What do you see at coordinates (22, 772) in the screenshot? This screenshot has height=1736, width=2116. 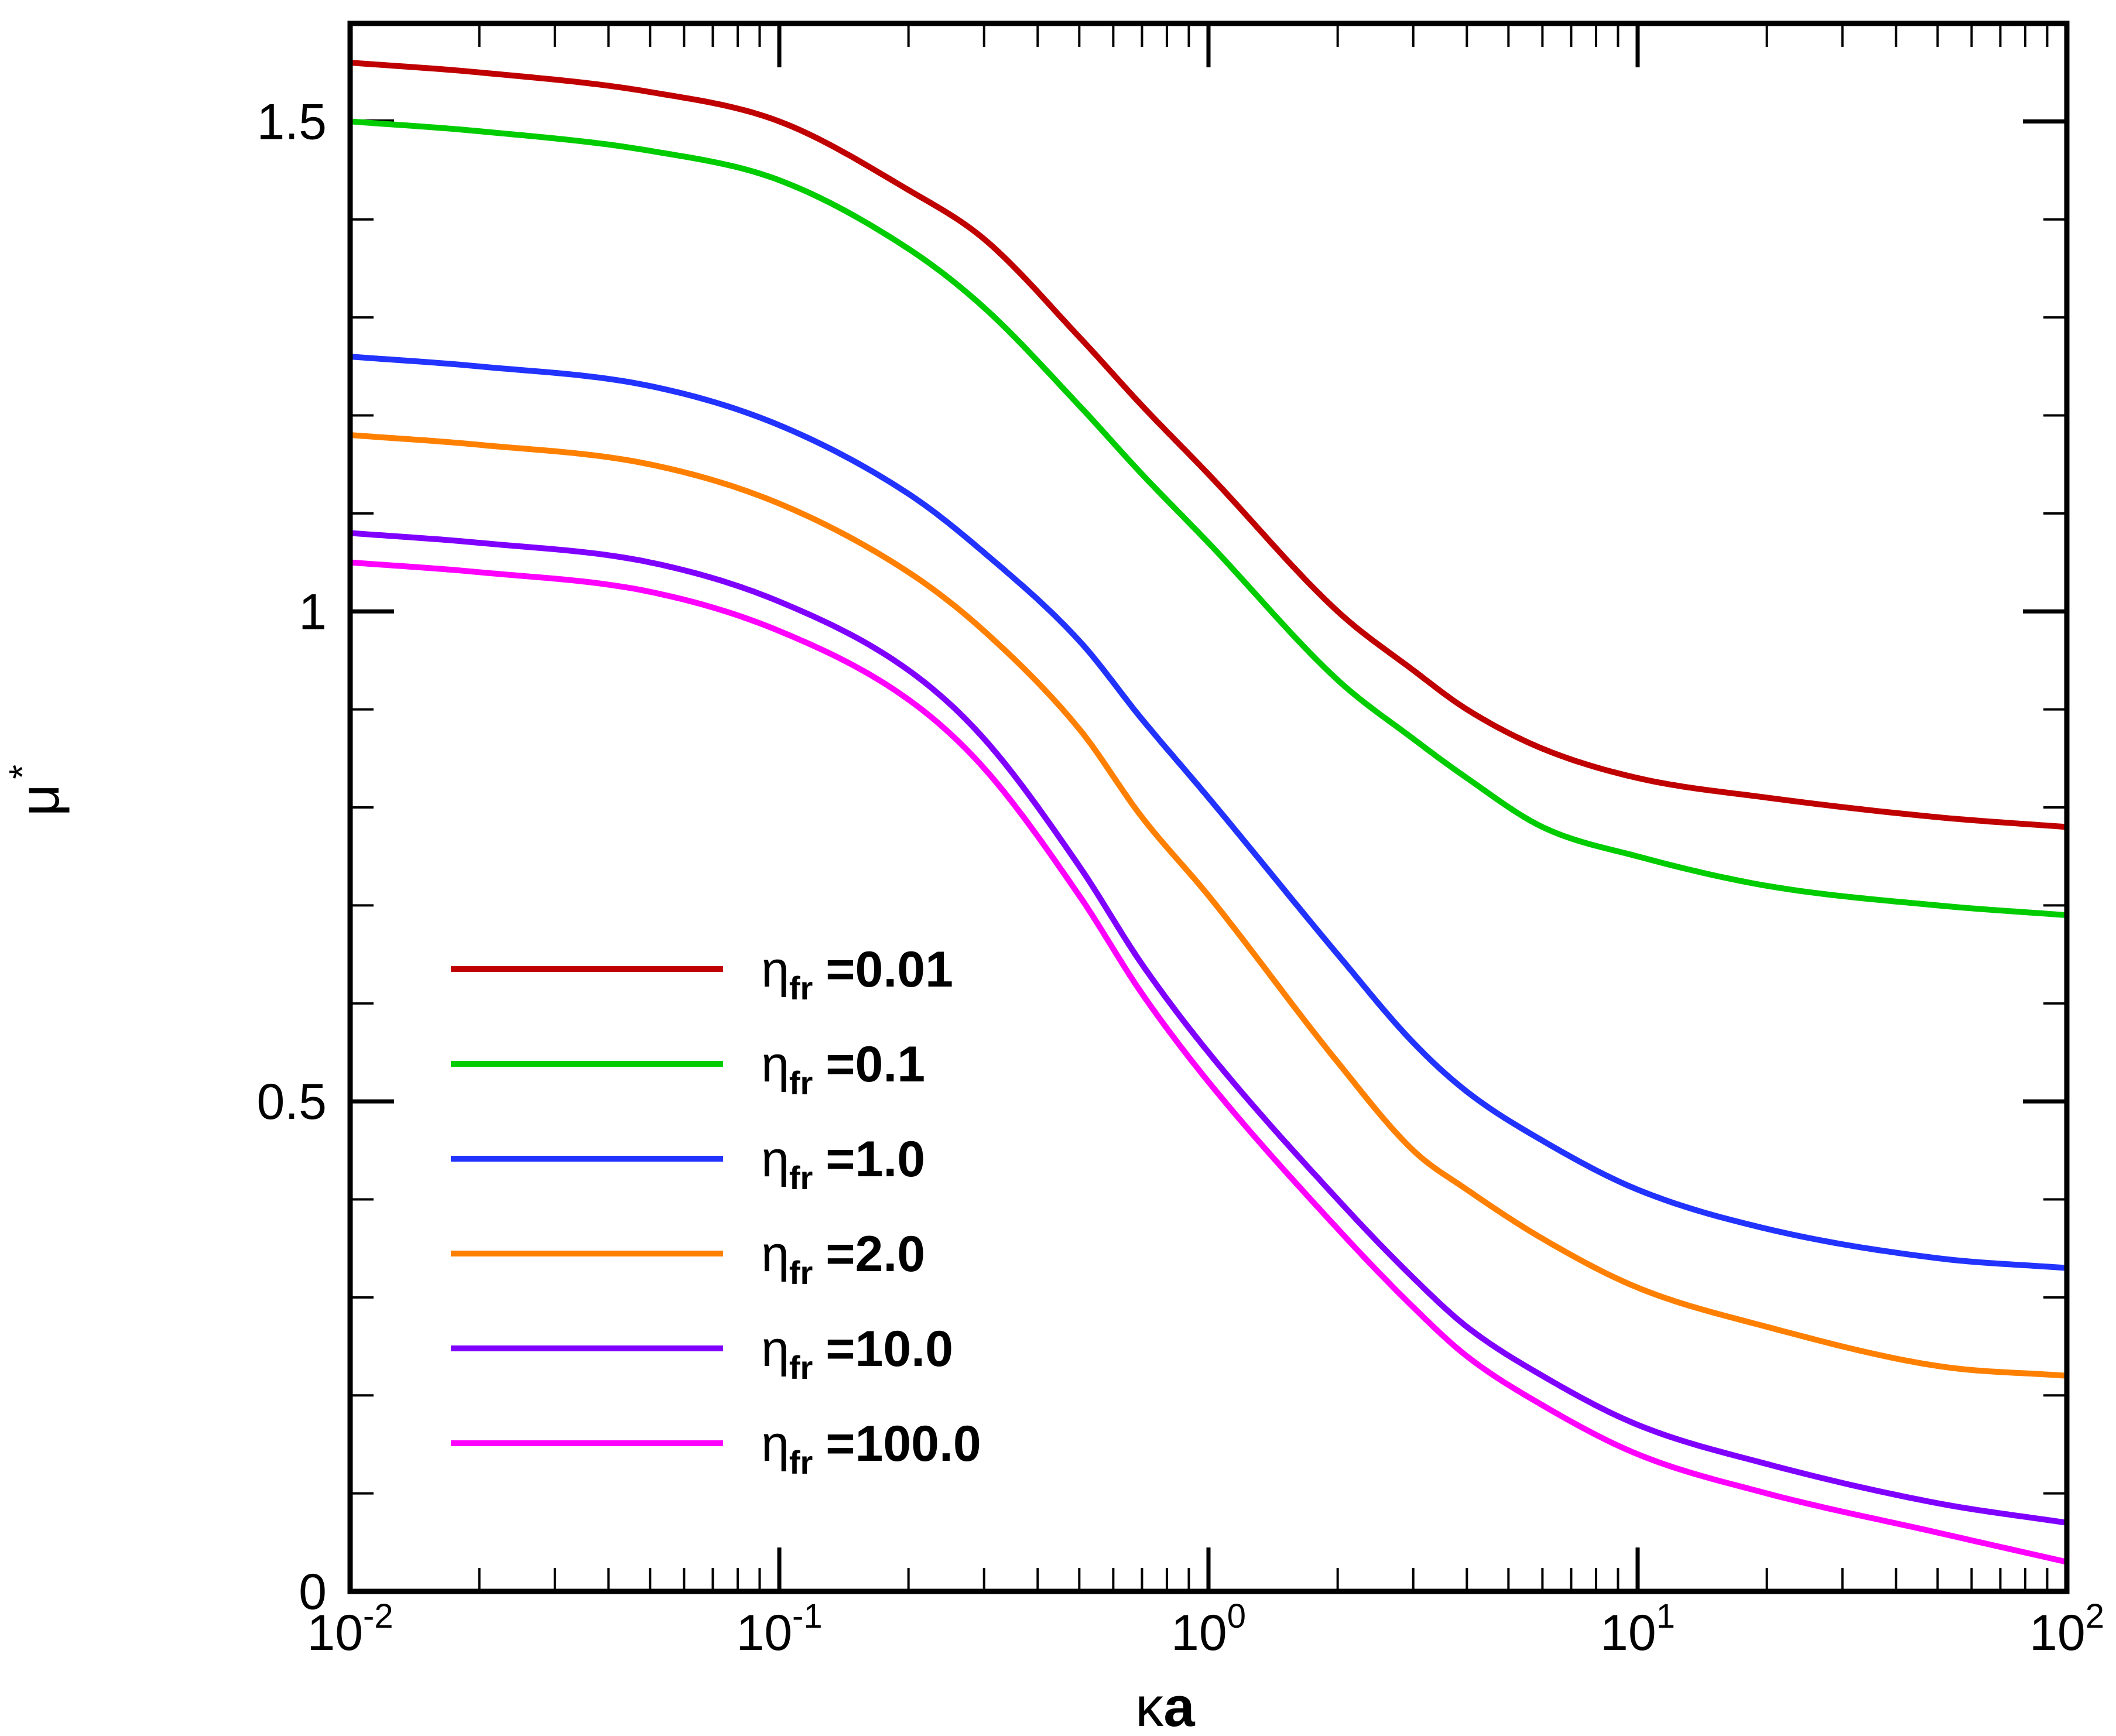 I see `y-axis-superscript: *` at bounding box center [22, 772].